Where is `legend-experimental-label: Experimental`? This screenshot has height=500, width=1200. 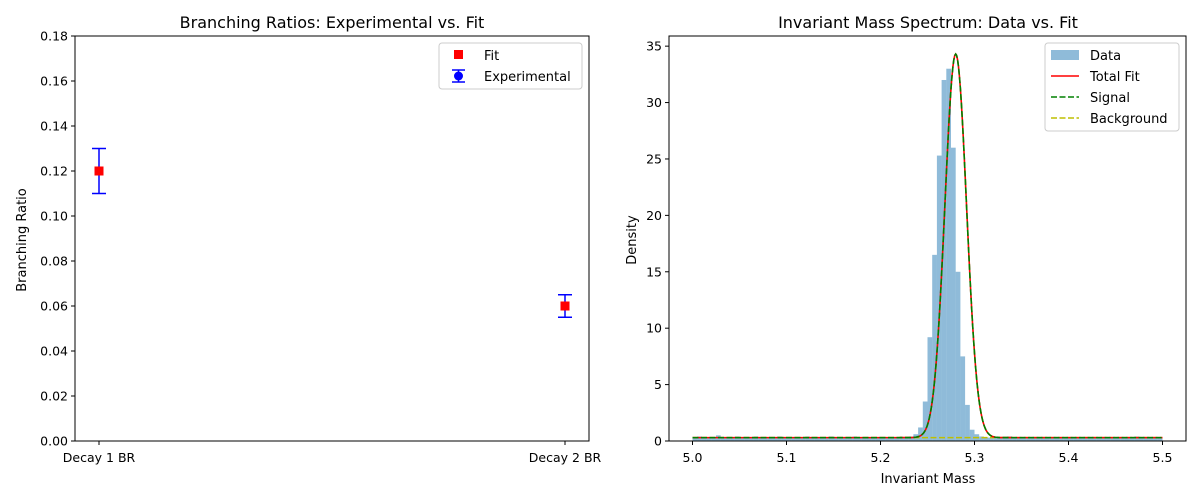 legend-experimental-label: Experimental is located at coordinates (527, 77).